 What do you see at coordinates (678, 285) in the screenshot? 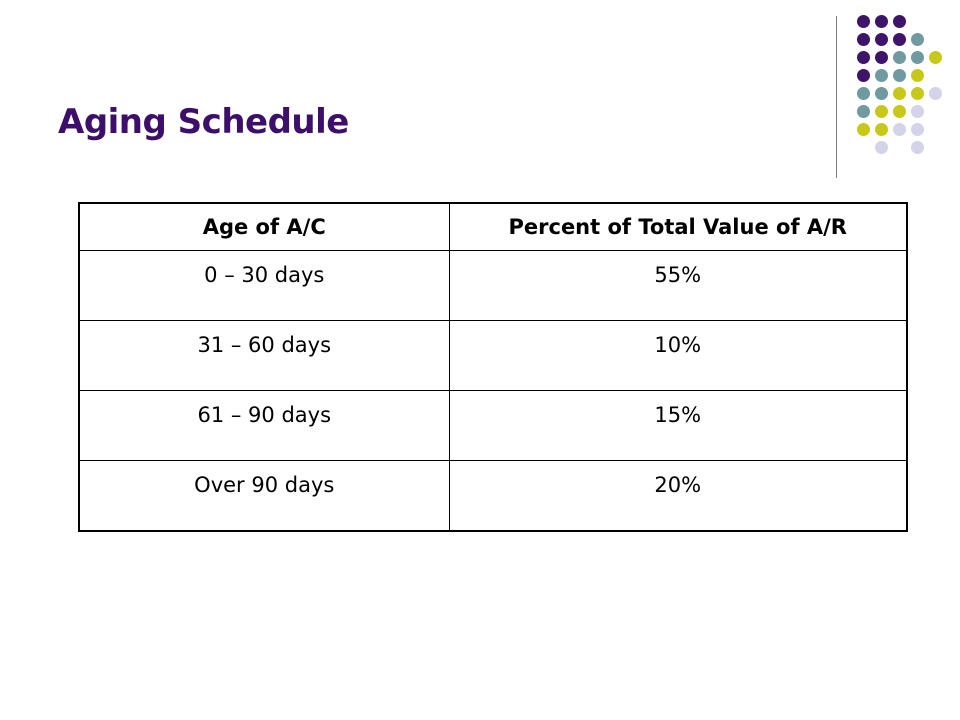
I see `percent-cell: 55%` at bounding box center [678, 285].